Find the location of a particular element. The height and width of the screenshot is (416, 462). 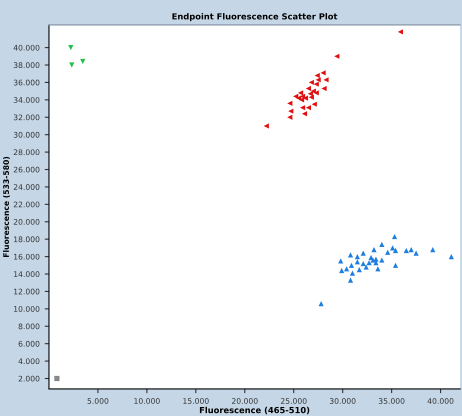

chart-title: Endpoint Fluorescence Scatter Plot is located at coordinates (255, 17).